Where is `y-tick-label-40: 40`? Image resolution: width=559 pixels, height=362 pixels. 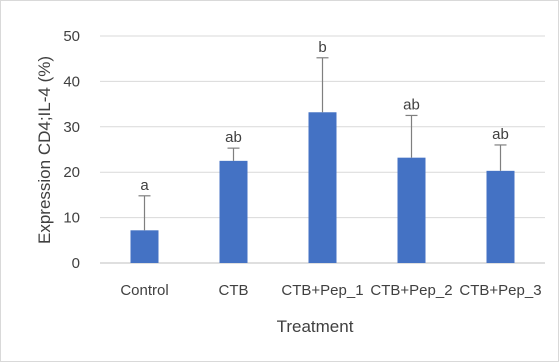
y-tick-label-40: 40 is located at coordinates (71, 81).